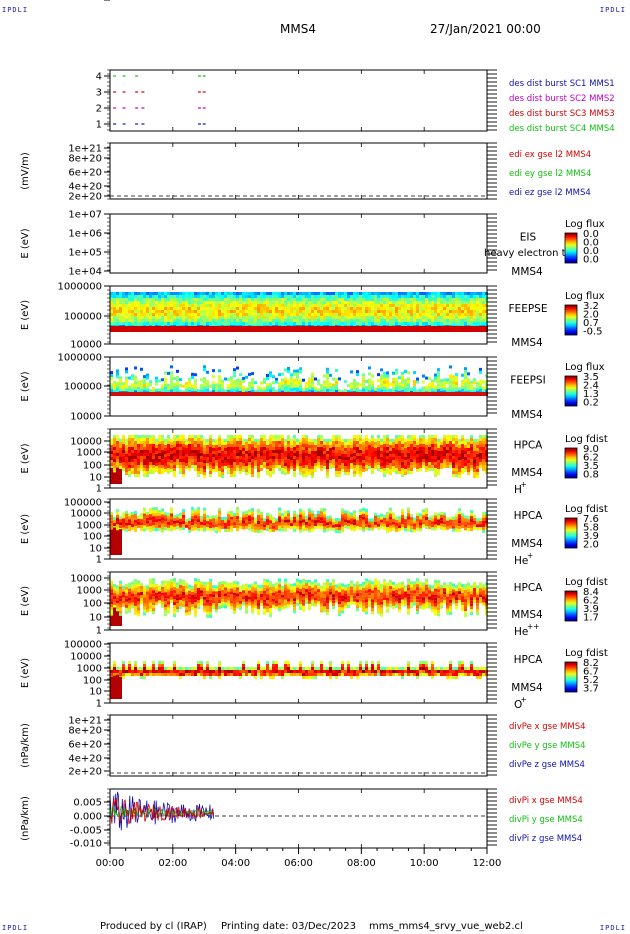 This screenshot has width=630, height=934. What do you see at coordinates (527, 343) in the screenshot?
I see `spacecraft-label: MMS4` at bounding box center [527, 343].